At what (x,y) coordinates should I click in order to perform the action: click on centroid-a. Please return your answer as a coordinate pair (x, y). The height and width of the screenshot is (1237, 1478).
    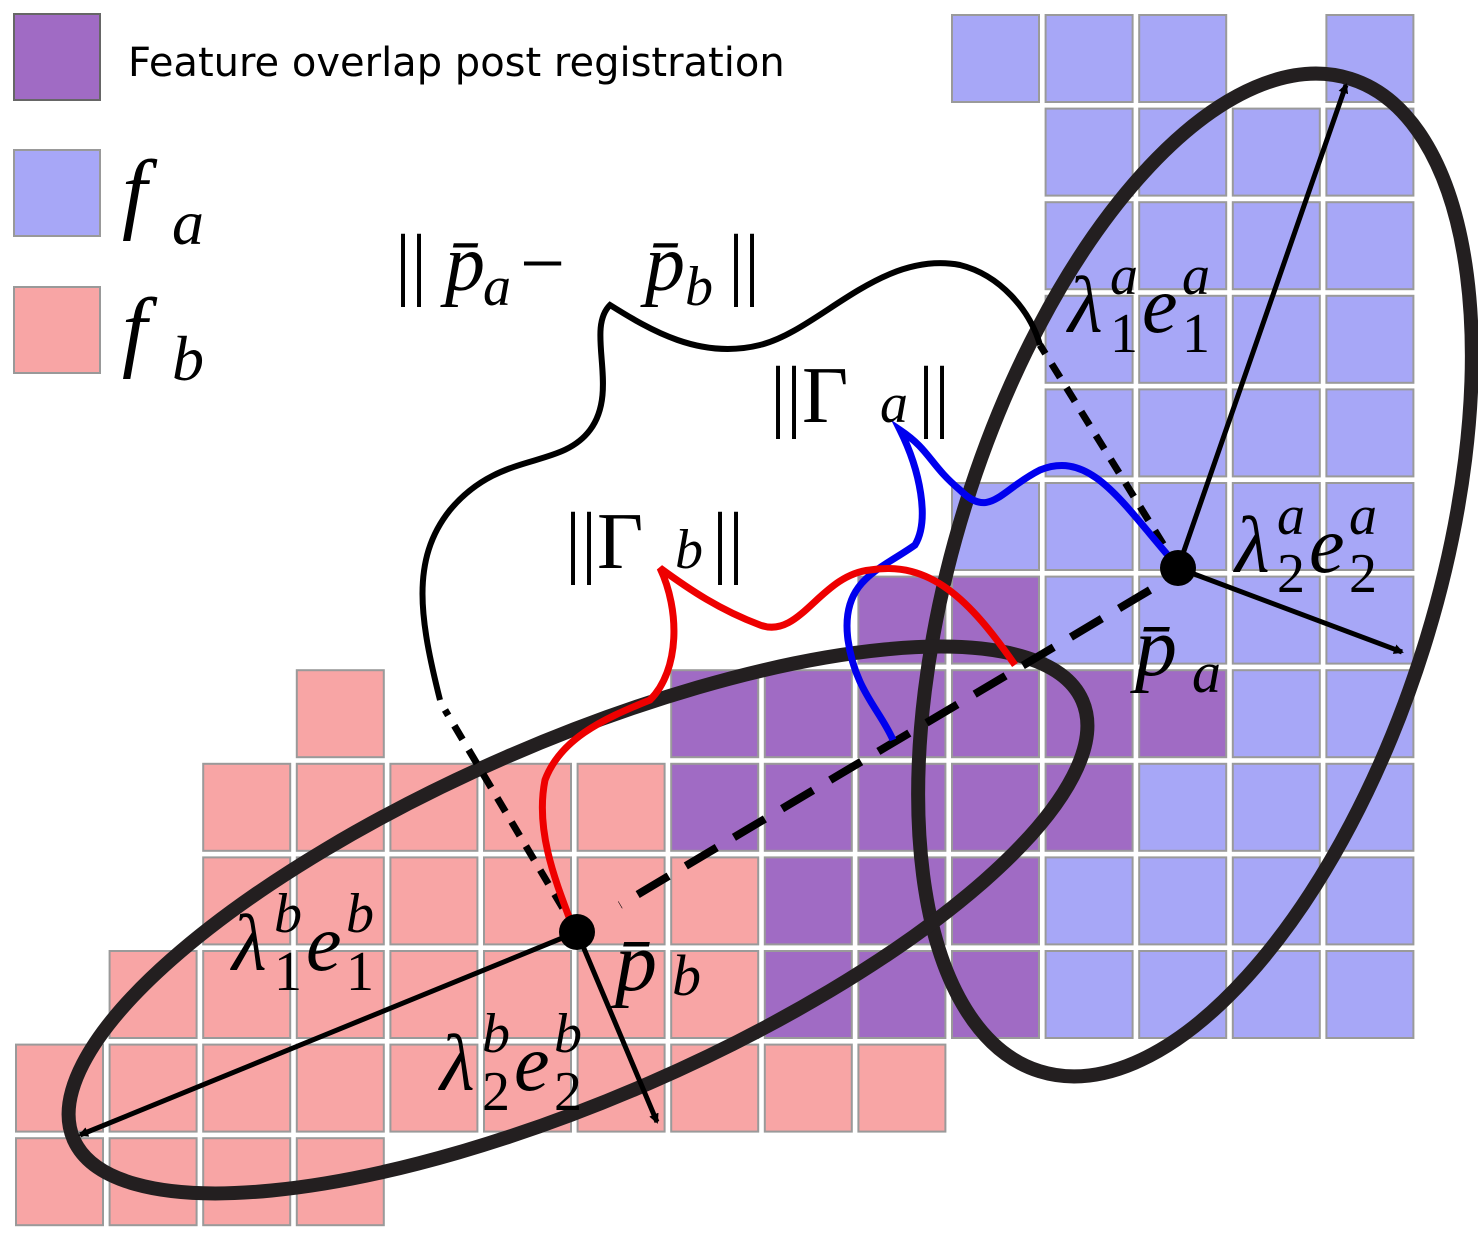
    Looking at the image, I should click on (1178, 568).